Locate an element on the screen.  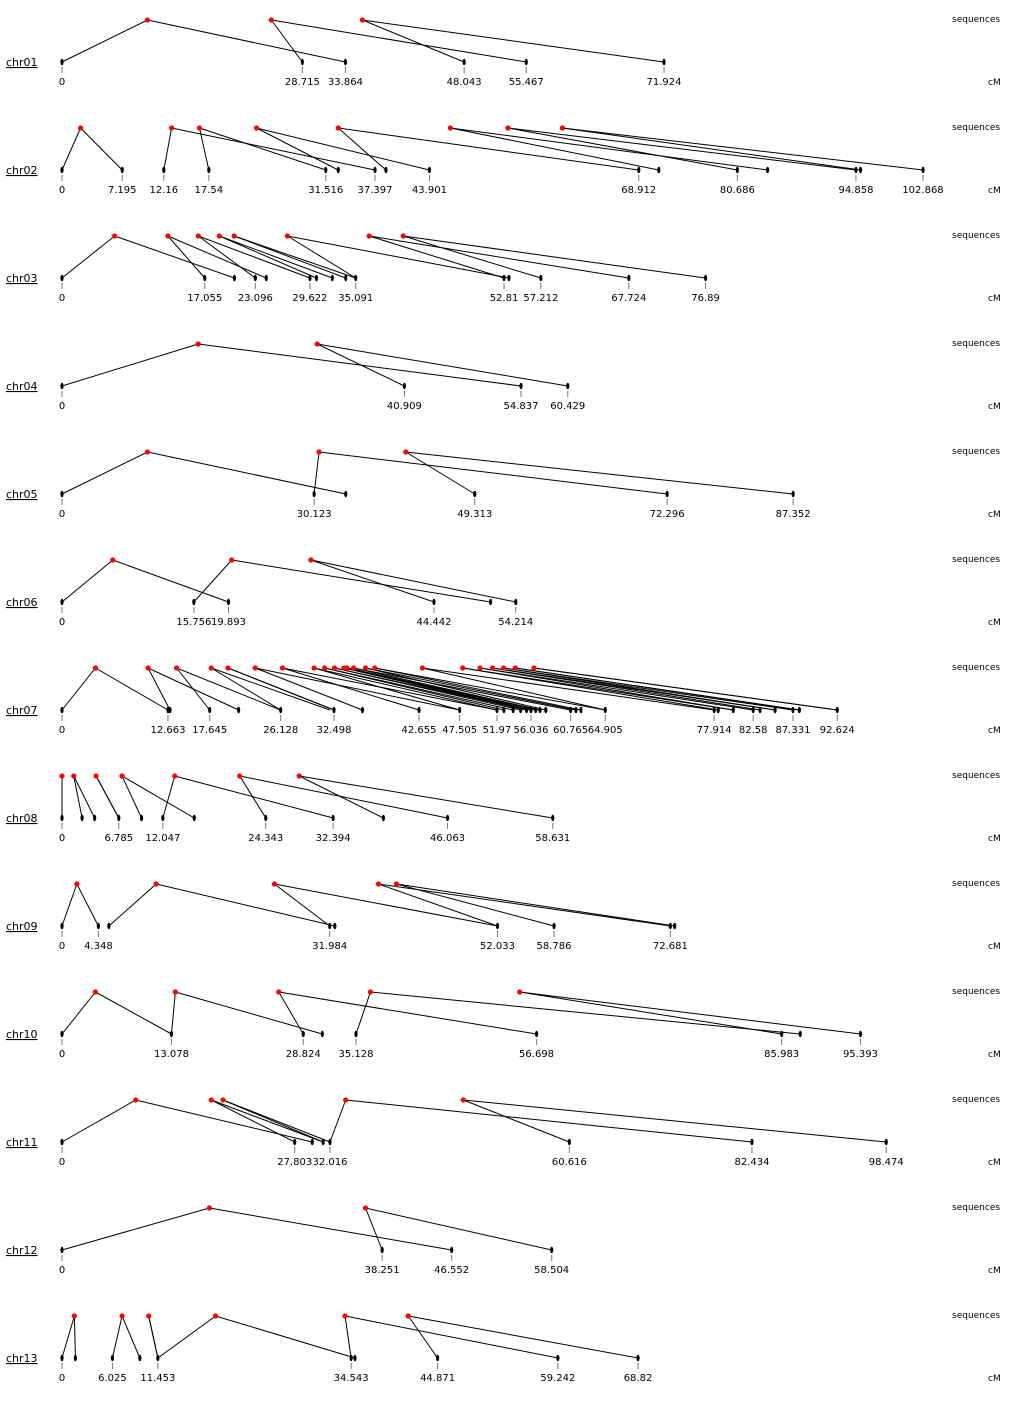
chromosome-link: chr10 is located at coordinates (22, 1034).